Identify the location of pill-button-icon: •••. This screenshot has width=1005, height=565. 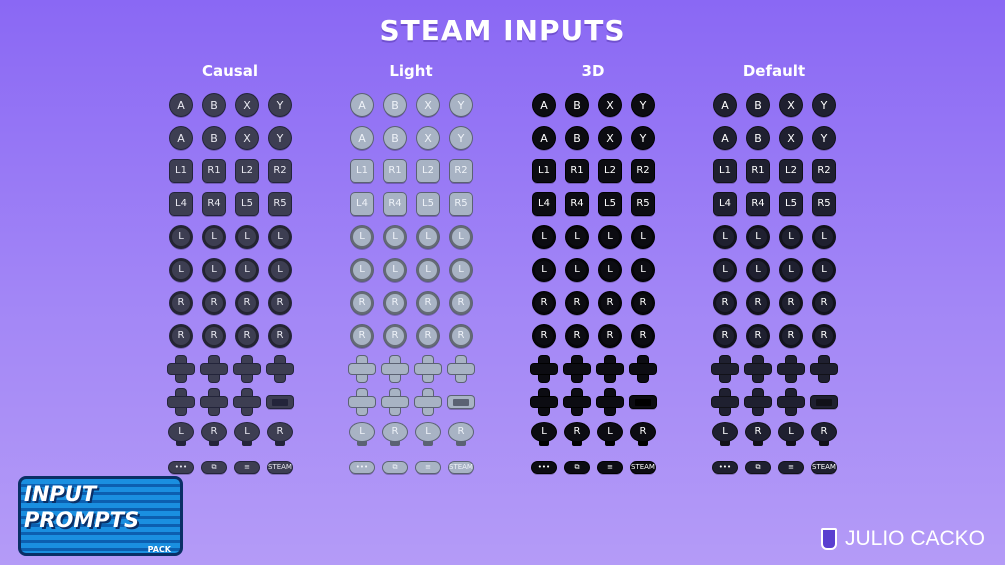
(181, 467).